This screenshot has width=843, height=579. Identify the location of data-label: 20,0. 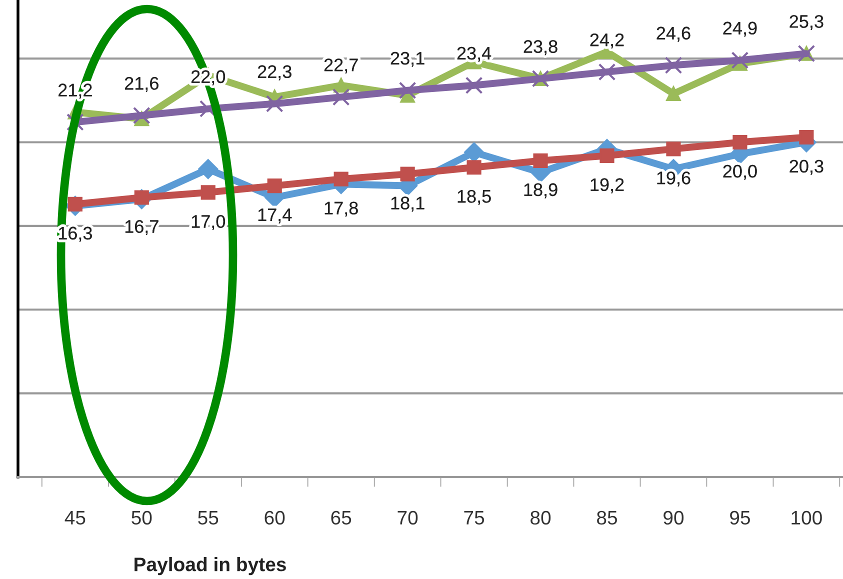
(740, 172).